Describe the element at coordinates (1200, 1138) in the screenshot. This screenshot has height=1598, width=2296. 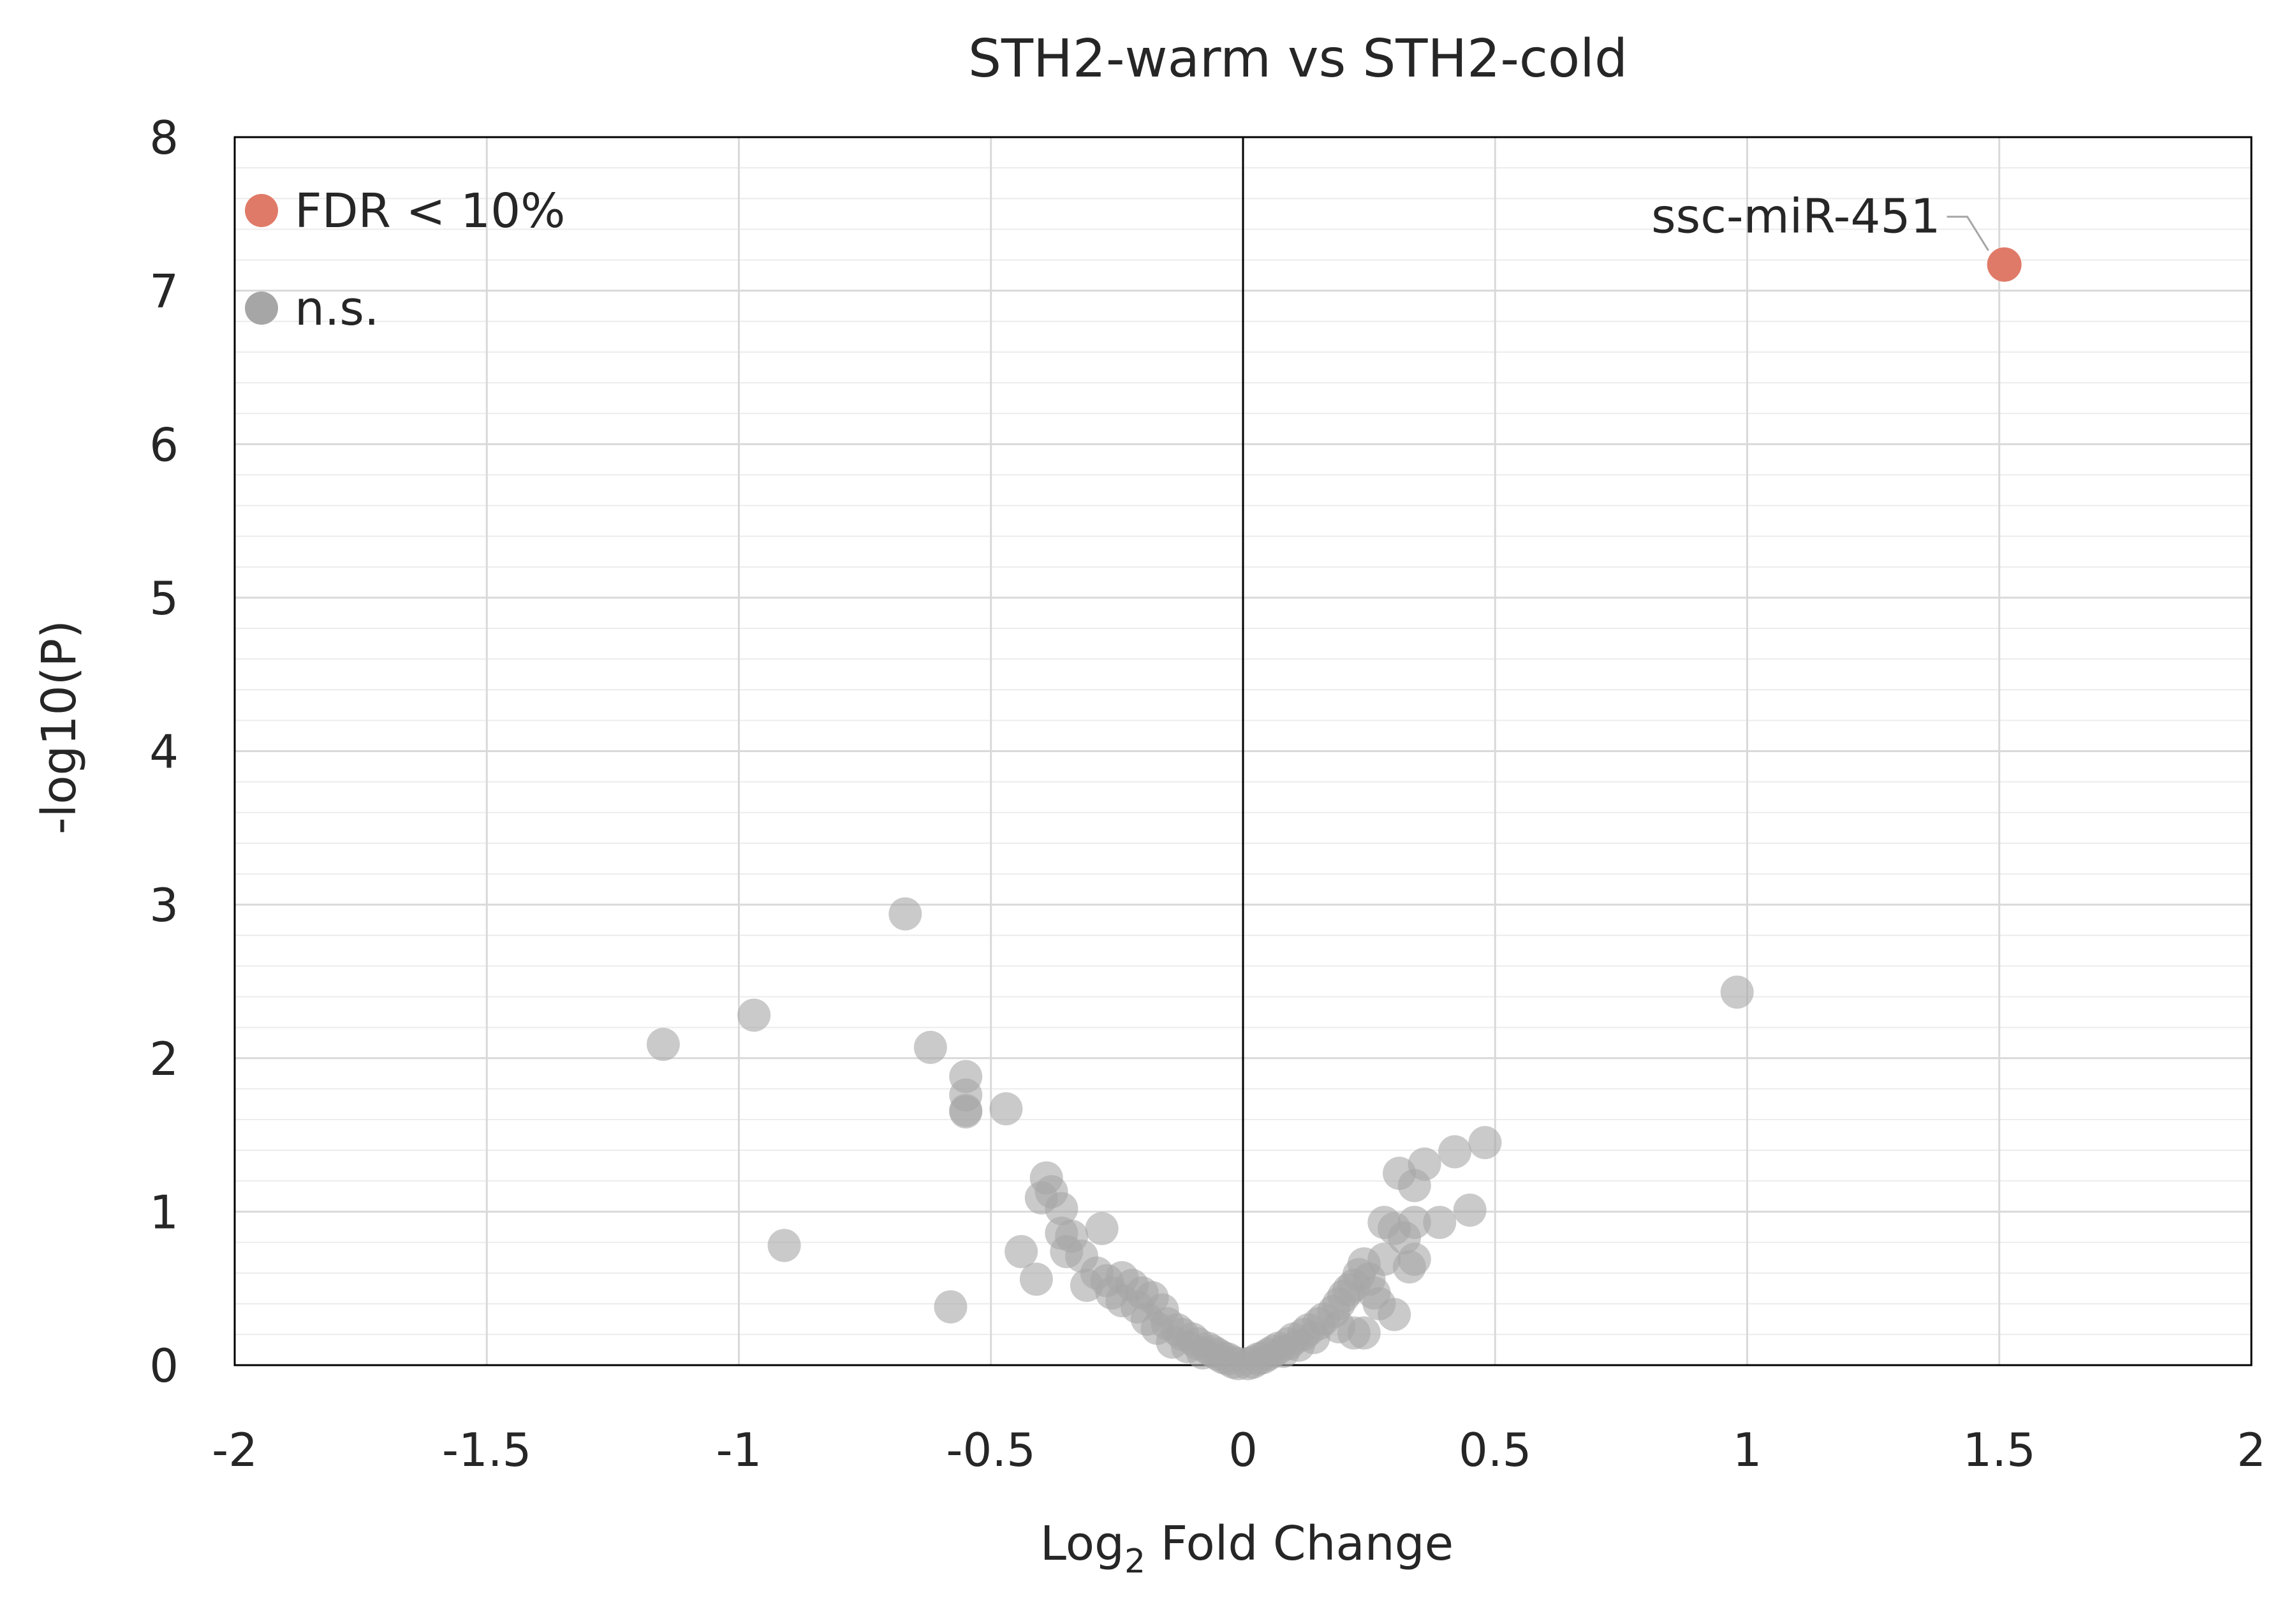
I see `series-ns-points` at that location.